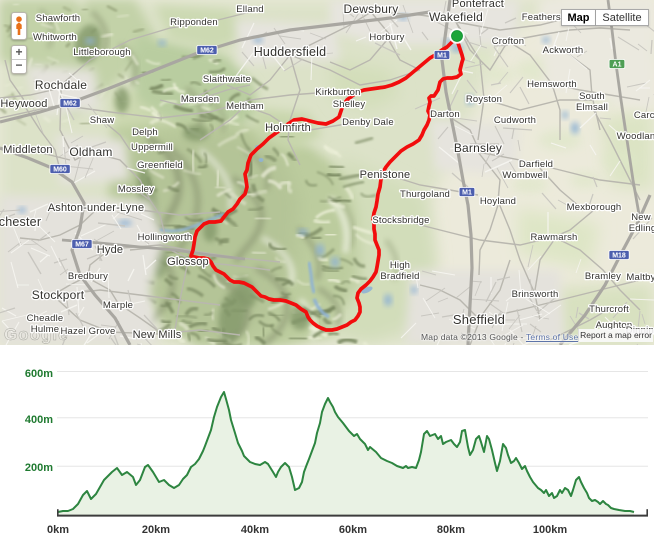  Describe the element at coordinates (641, 228) in the screenshot. I see `svg-text: Edlingt` at that location.